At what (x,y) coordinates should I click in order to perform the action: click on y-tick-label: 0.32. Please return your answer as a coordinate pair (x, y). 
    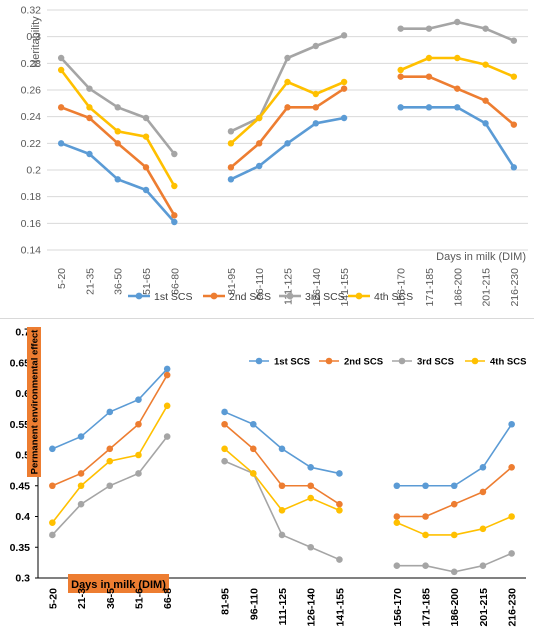
    Looking at the image, I should click on (31, 11).